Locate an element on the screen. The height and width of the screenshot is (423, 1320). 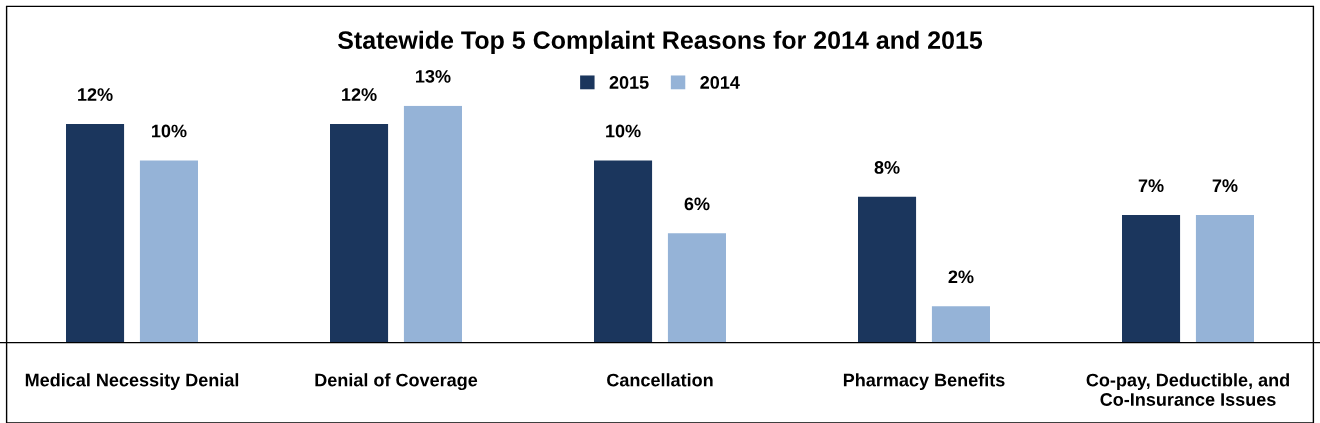
data-label: 2% is located at coordinates (961, 277).